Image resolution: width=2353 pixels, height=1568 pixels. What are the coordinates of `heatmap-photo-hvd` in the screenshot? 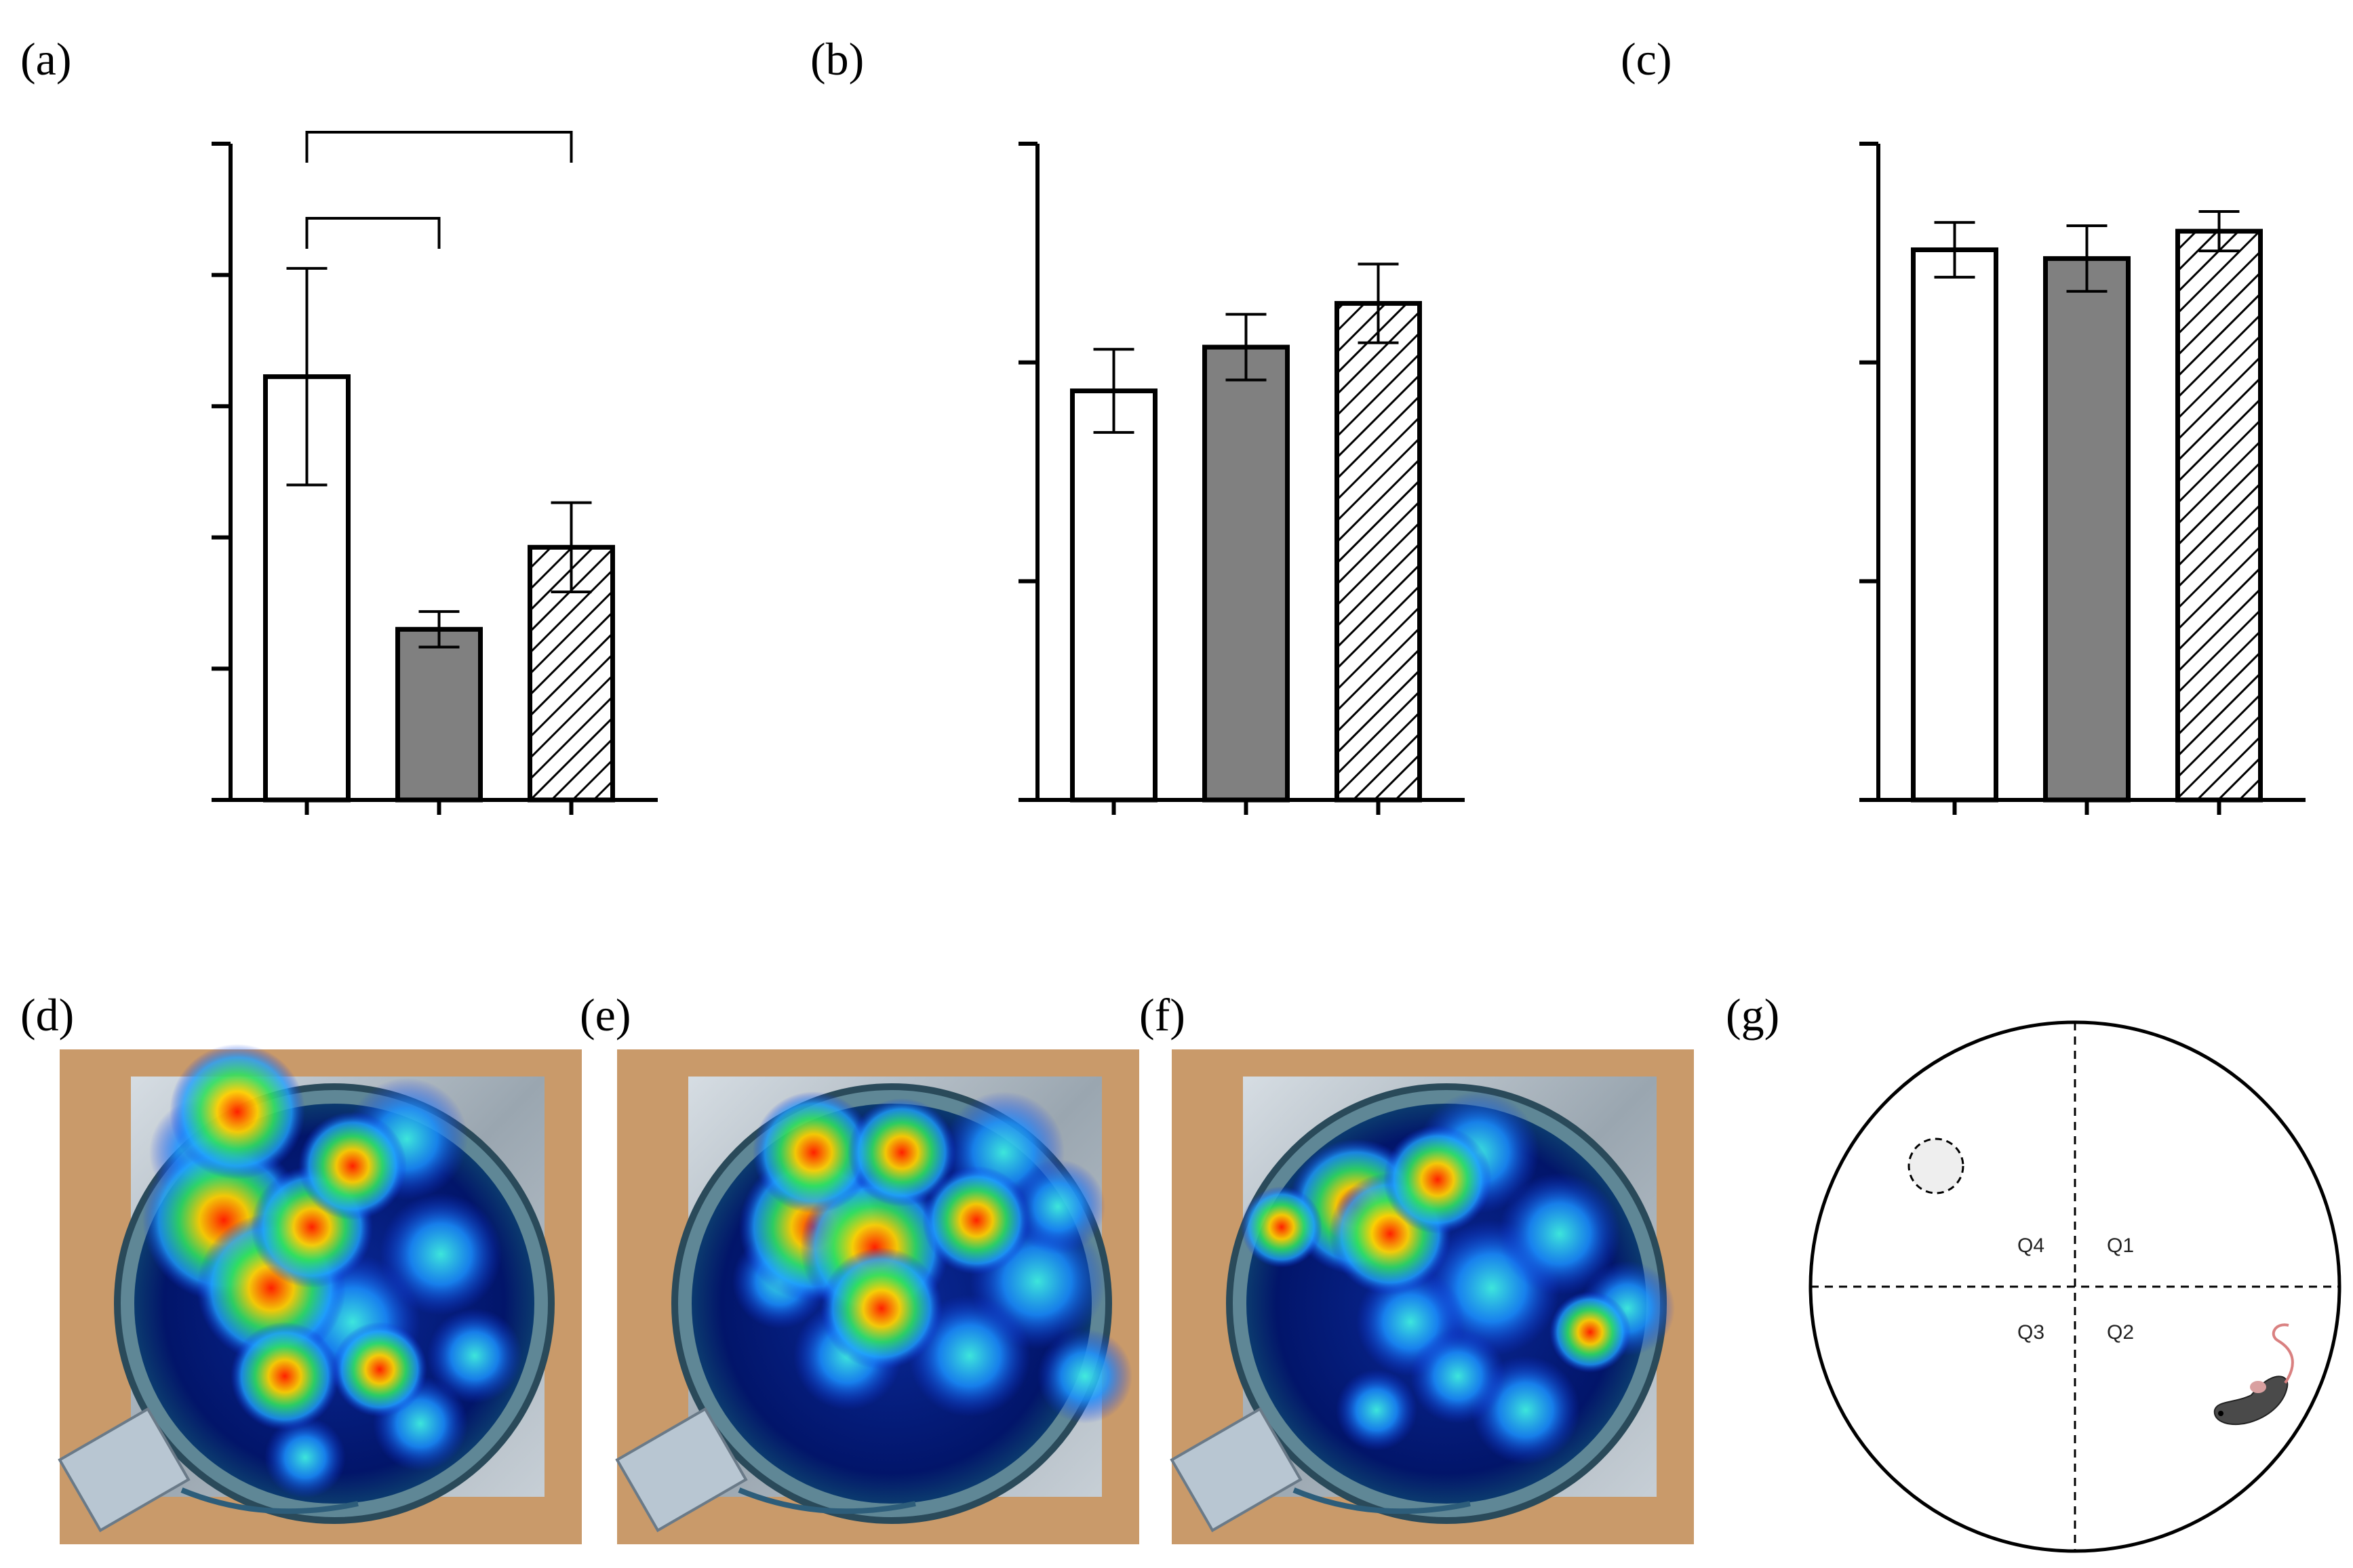 It's located at (1432, 1297).